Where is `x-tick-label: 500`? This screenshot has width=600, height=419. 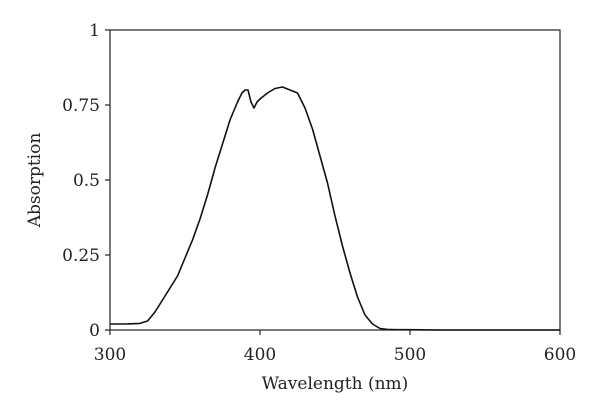 x-tick-label: 500 is located at coordinates (410, 355).